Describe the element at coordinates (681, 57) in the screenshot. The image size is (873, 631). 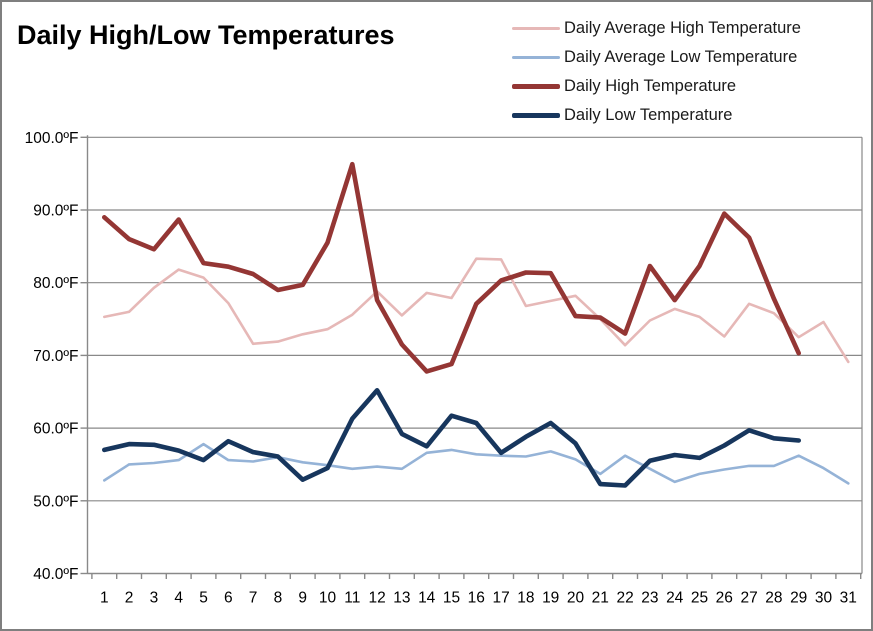
I see `legend-label: Daily Average Low Temperature` at that location.